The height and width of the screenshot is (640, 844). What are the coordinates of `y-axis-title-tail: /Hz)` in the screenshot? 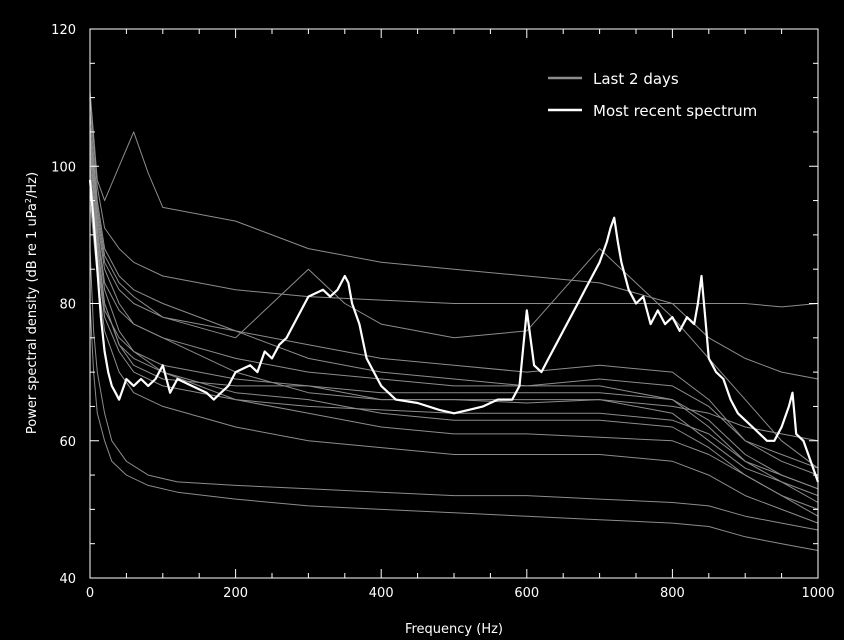 It's located at (32, 185).